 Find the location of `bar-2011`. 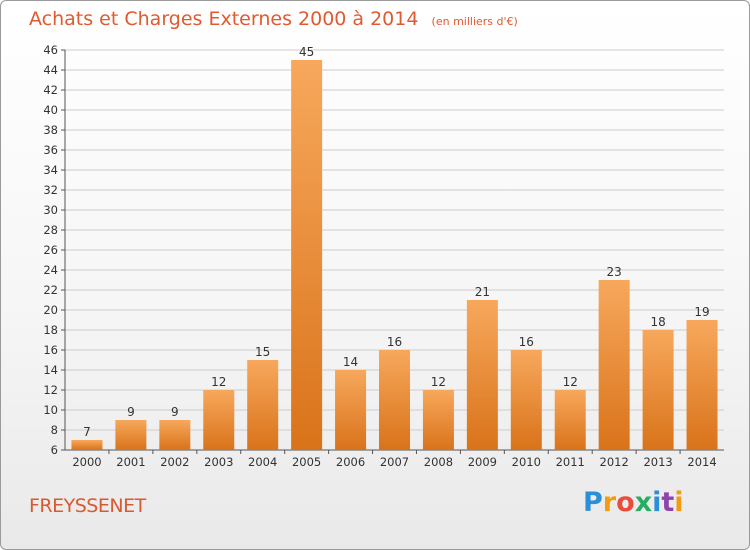

bar-2011 is located at coordinates (570, 420).